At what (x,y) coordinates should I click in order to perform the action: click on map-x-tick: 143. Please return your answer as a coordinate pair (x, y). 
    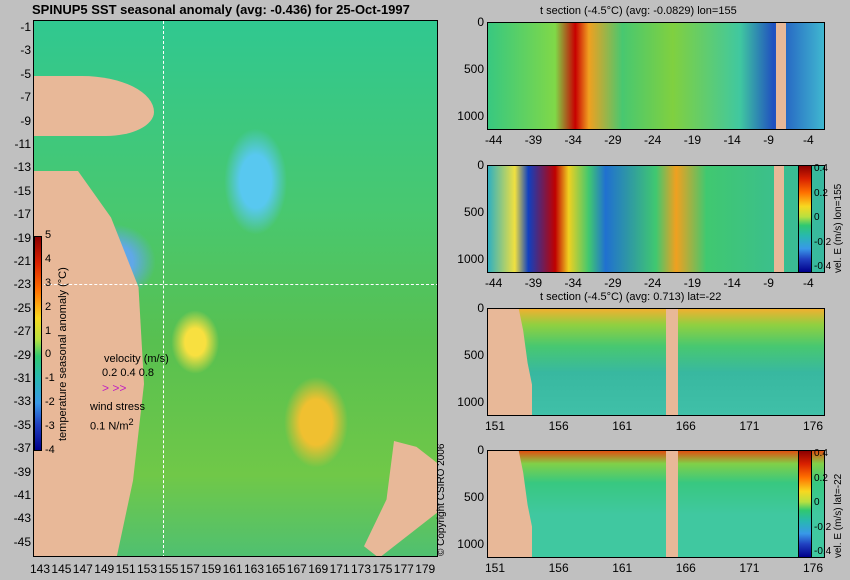
    Looking at the image, I should click on (40, 569).